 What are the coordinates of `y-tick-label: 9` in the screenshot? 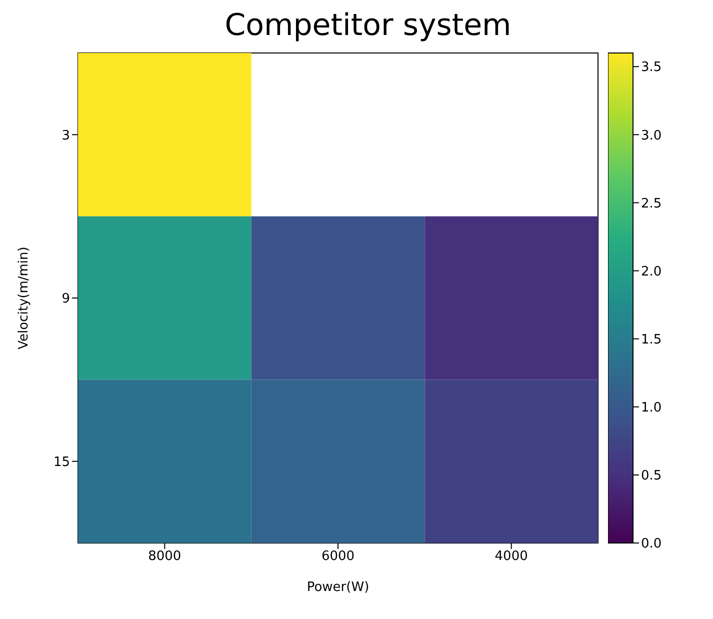 It's located at (66, 299).